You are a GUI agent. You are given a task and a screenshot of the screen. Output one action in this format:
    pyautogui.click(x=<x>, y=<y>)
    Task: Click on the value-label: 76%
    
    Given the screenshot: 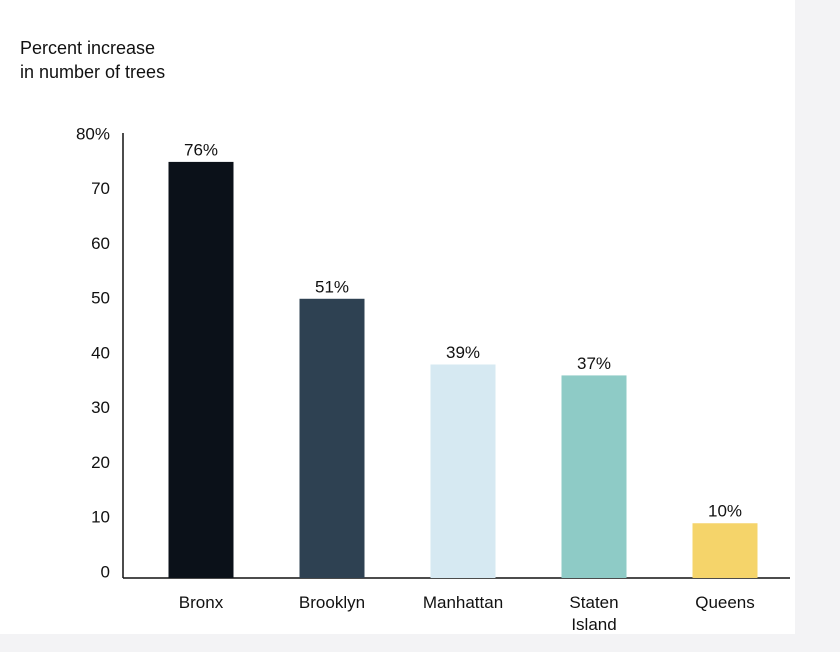 What is the action you would take?
    pyautogui.click(x=201, y=149)
    